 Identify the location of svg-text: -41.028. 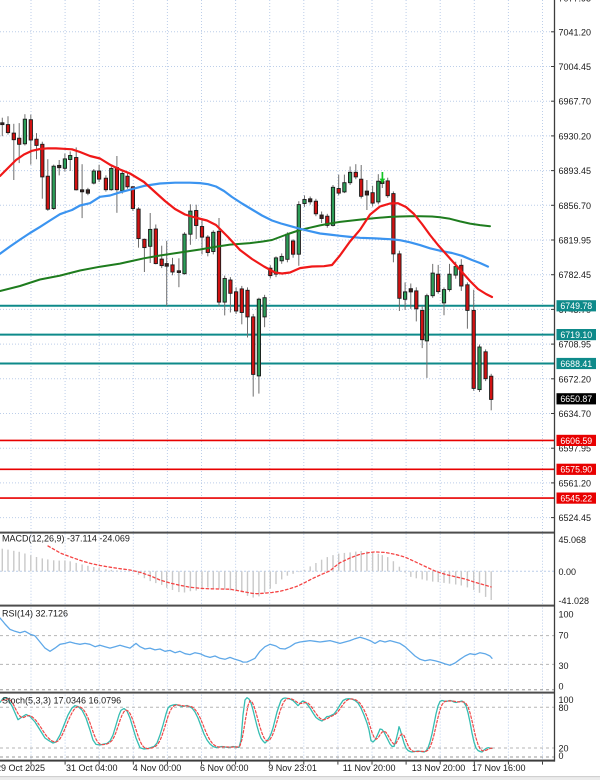
(574, 601).